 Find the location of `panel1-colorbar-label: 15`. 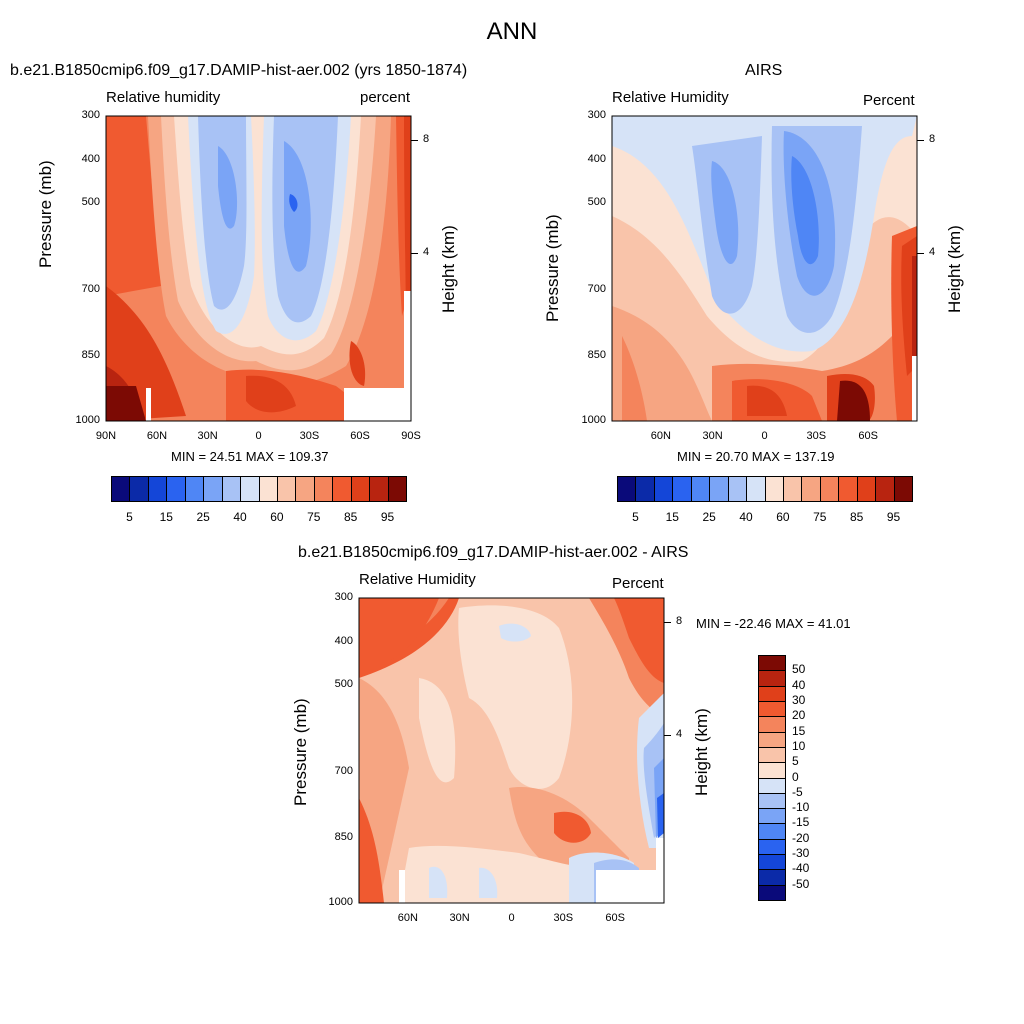

panel1-colorbar-label: 15 is located at coordinates (166, 517).